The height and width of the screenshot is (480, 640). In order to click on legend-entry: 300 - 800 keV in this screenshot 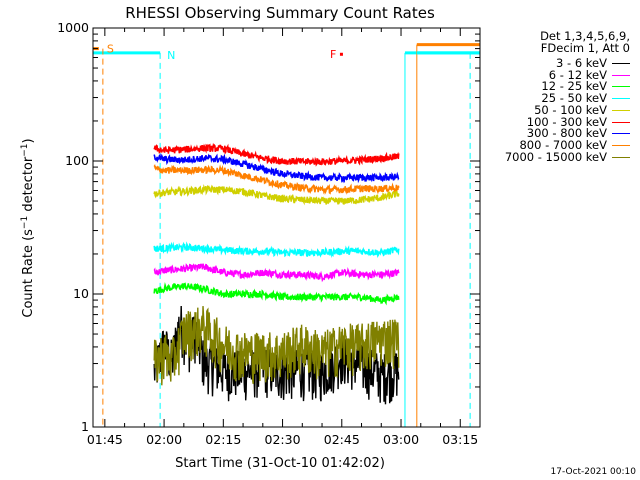, I will do `click(578, 133)`.